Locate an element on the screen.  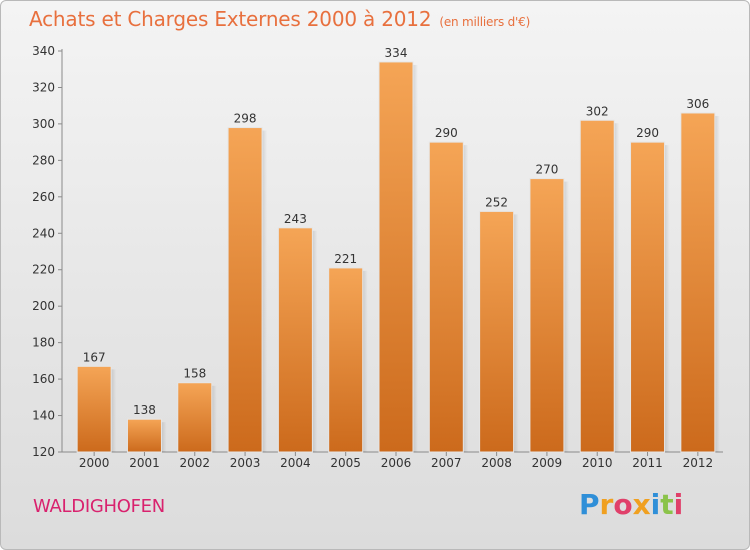
bar-value-label: 252 is located at coordinates (496, 202).